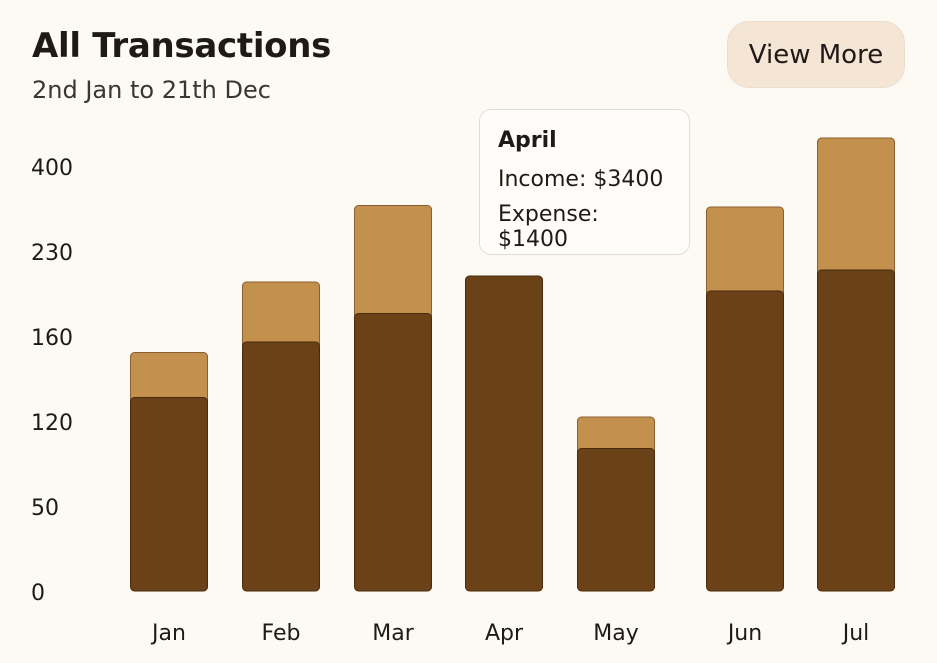 Image resolution: width=937 pixels, height=663 pixels. What do you see at coordinates (38, 593) in the screenshot?
I see `y-tick-label: 0` at bounding box center [38, 593].